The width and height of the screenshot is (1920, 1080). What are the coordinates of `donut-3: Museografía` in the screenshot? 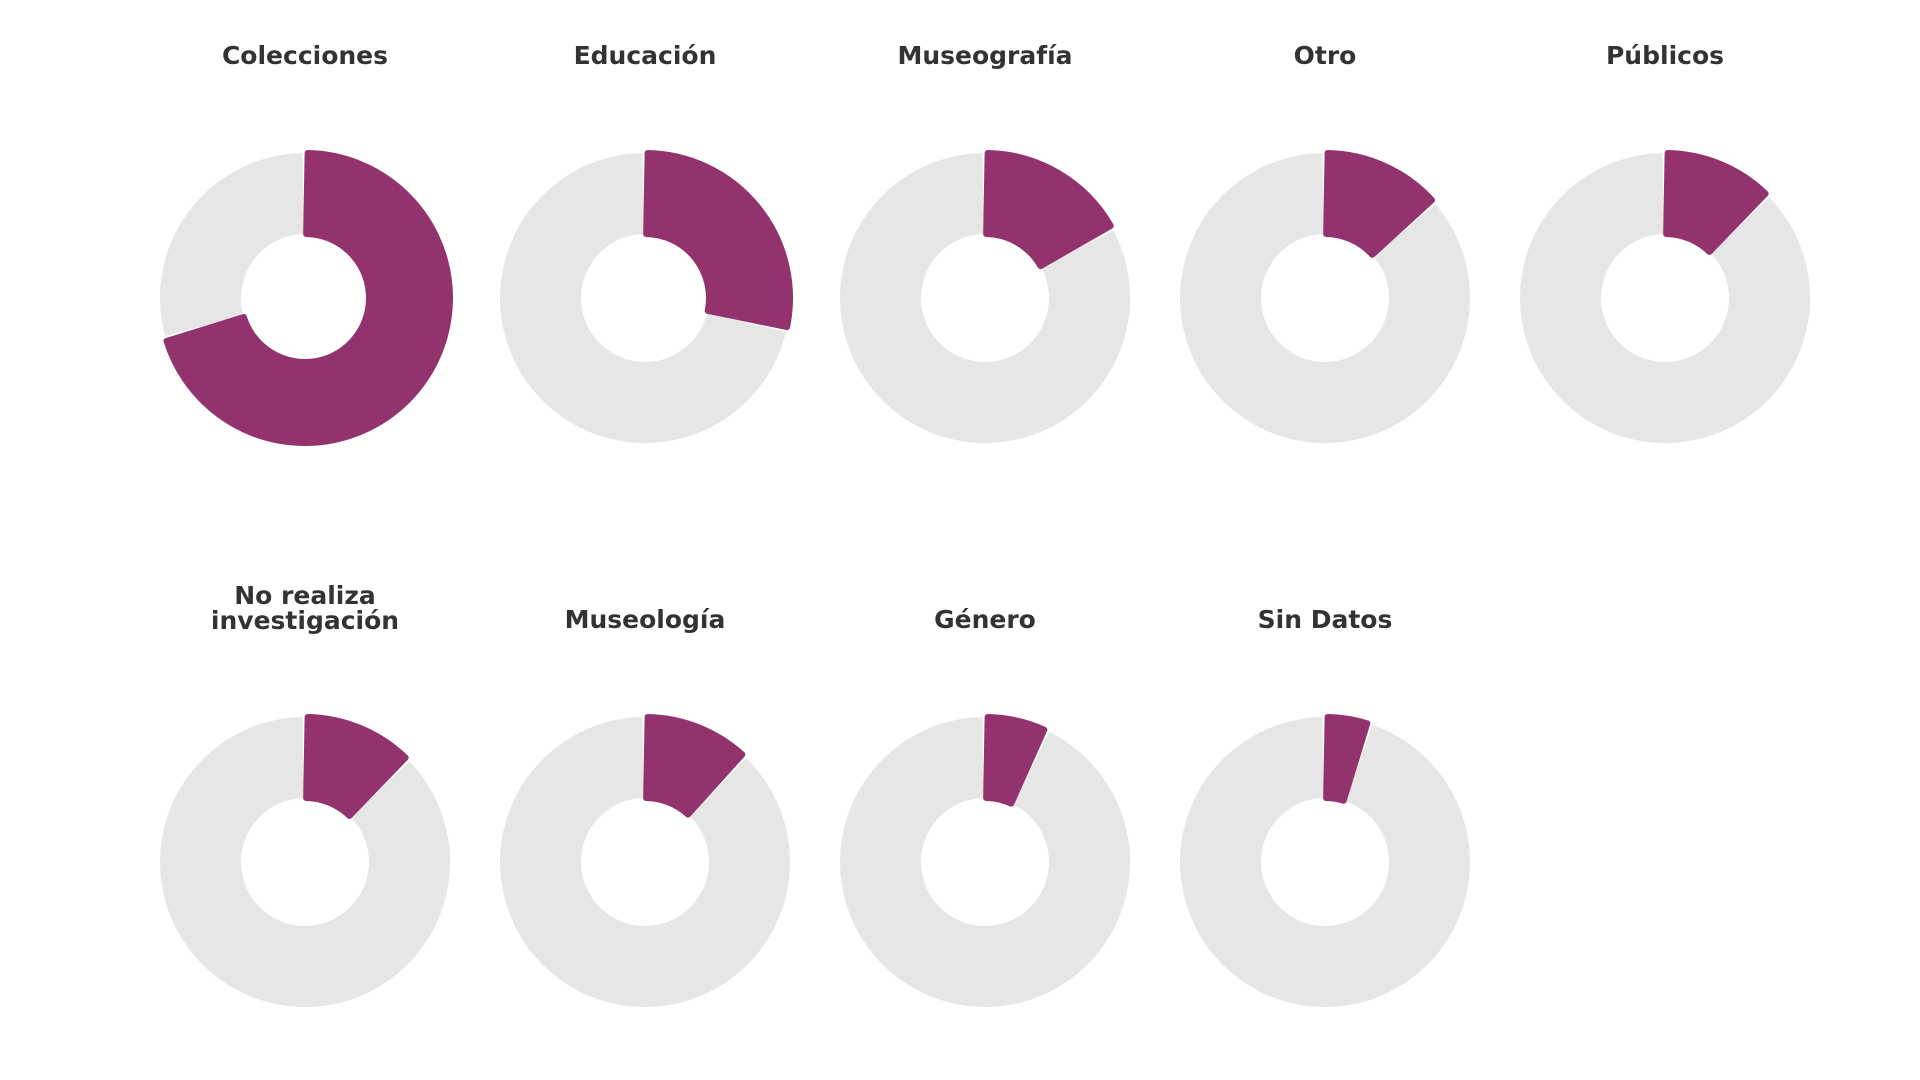 It's located at (984, 242).